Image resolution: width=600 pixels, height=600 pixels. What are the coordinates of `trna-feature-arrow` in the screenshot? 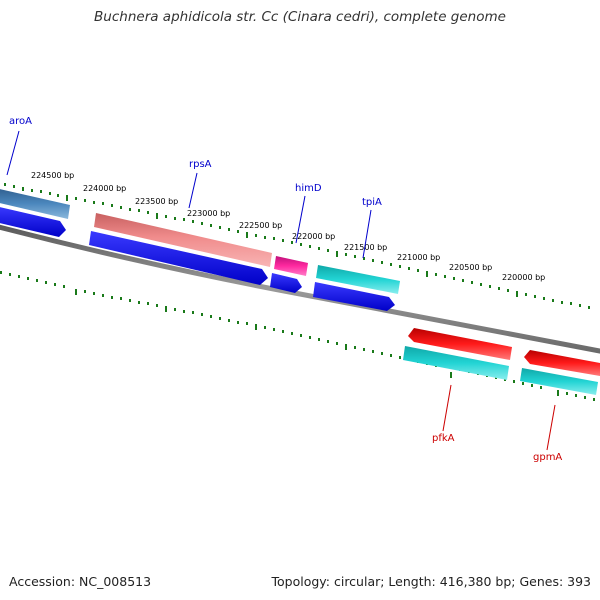 It's located at (35, 203).